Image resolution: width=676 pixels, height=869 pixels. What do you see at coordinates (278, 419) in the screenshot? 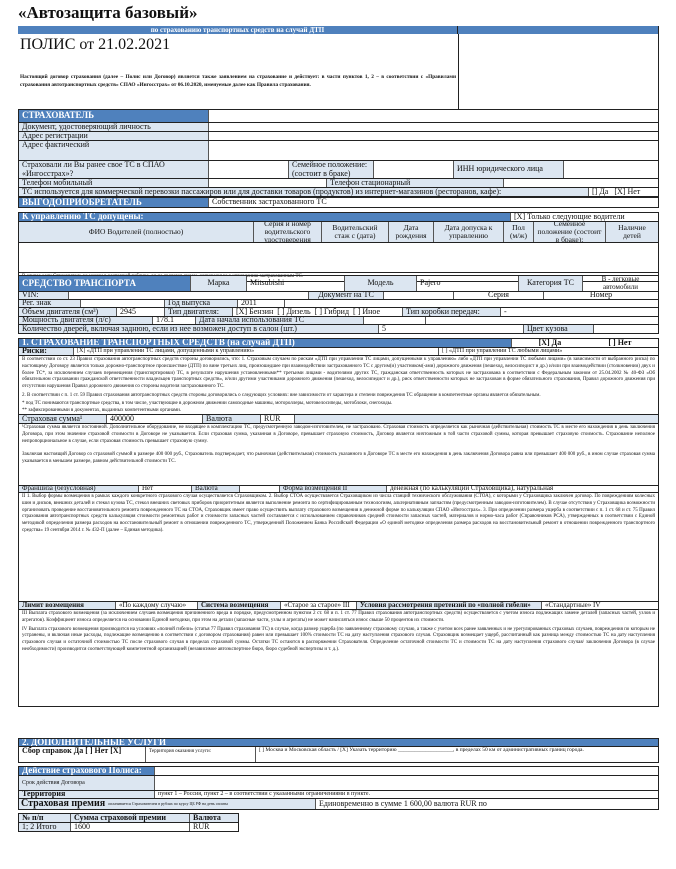
I see `currency-value: RUR` at bounding box center [278, 419].